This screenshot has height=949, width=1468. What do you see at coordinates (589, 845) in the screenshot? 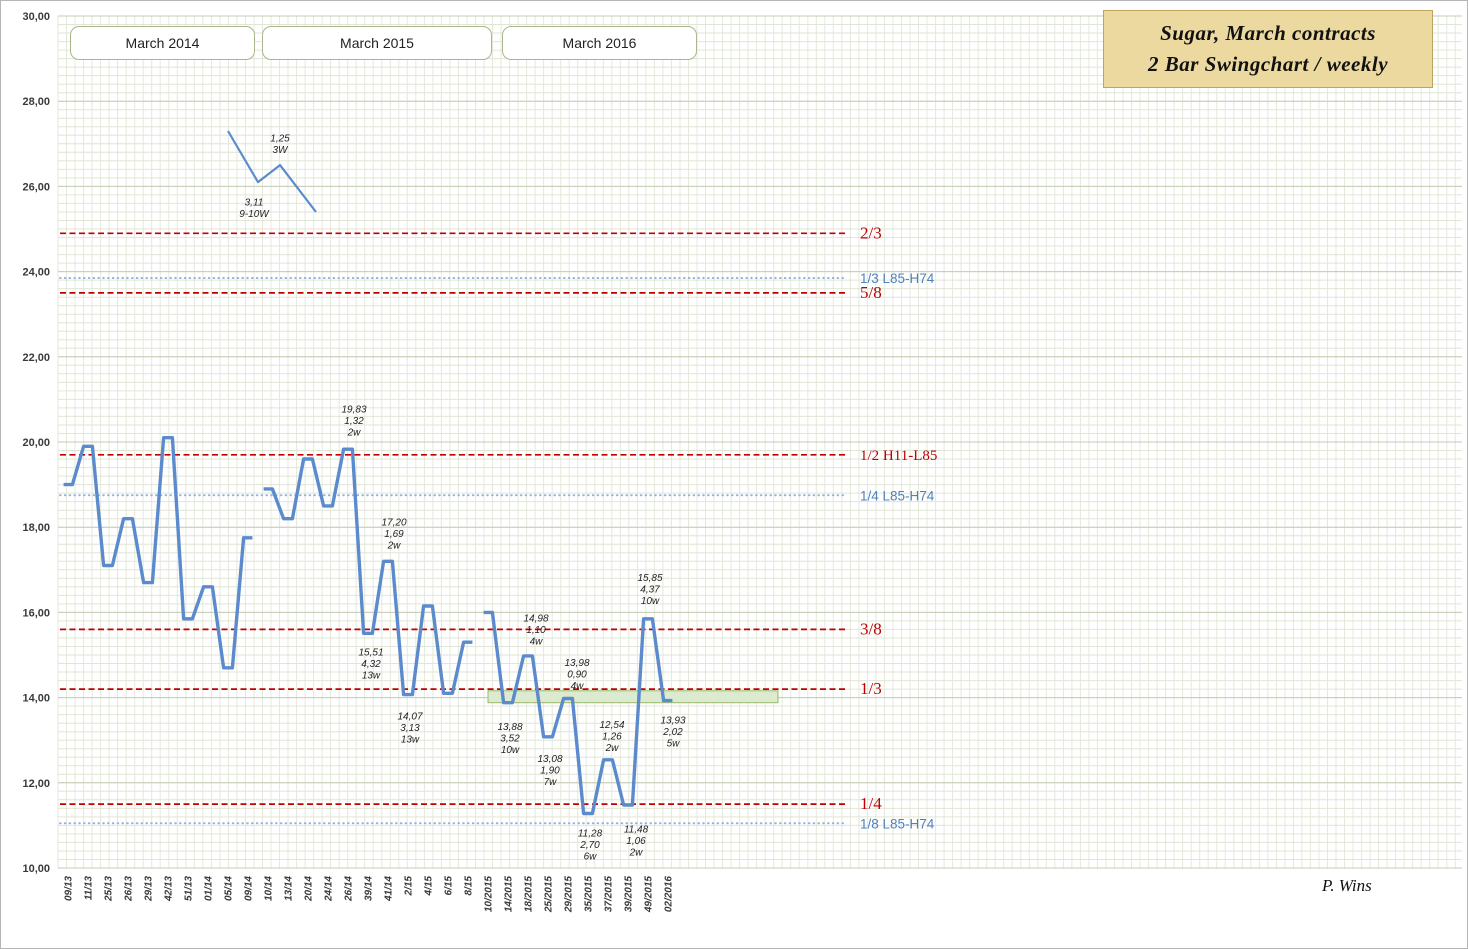
I see `swing-annotation: 2,70` at bounding box center [589, 845].